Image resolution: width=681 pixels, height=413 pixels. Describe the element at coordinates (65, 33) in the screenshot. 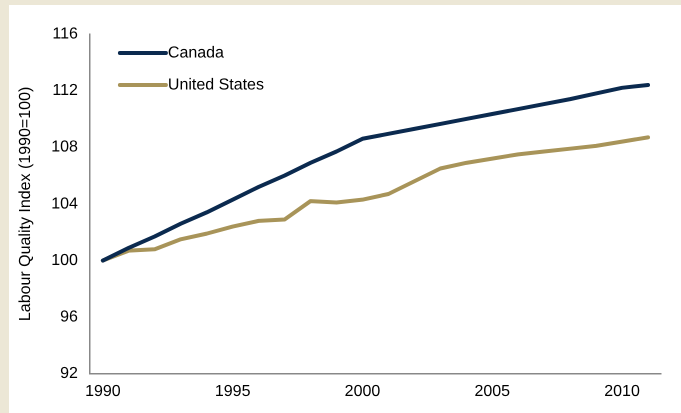

I see `y-tick-label: 116` at that location.